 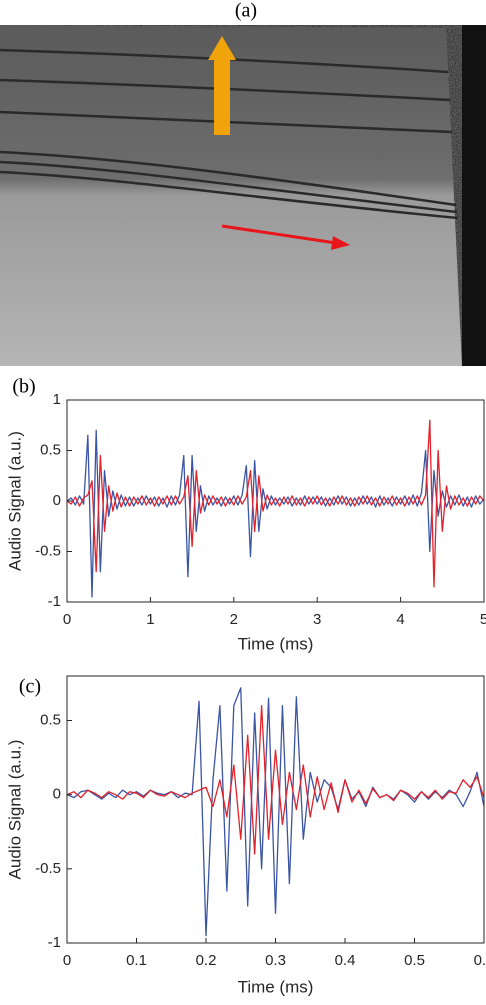 I want to click on x-tick-label: 4, so click(x=400, y=619).